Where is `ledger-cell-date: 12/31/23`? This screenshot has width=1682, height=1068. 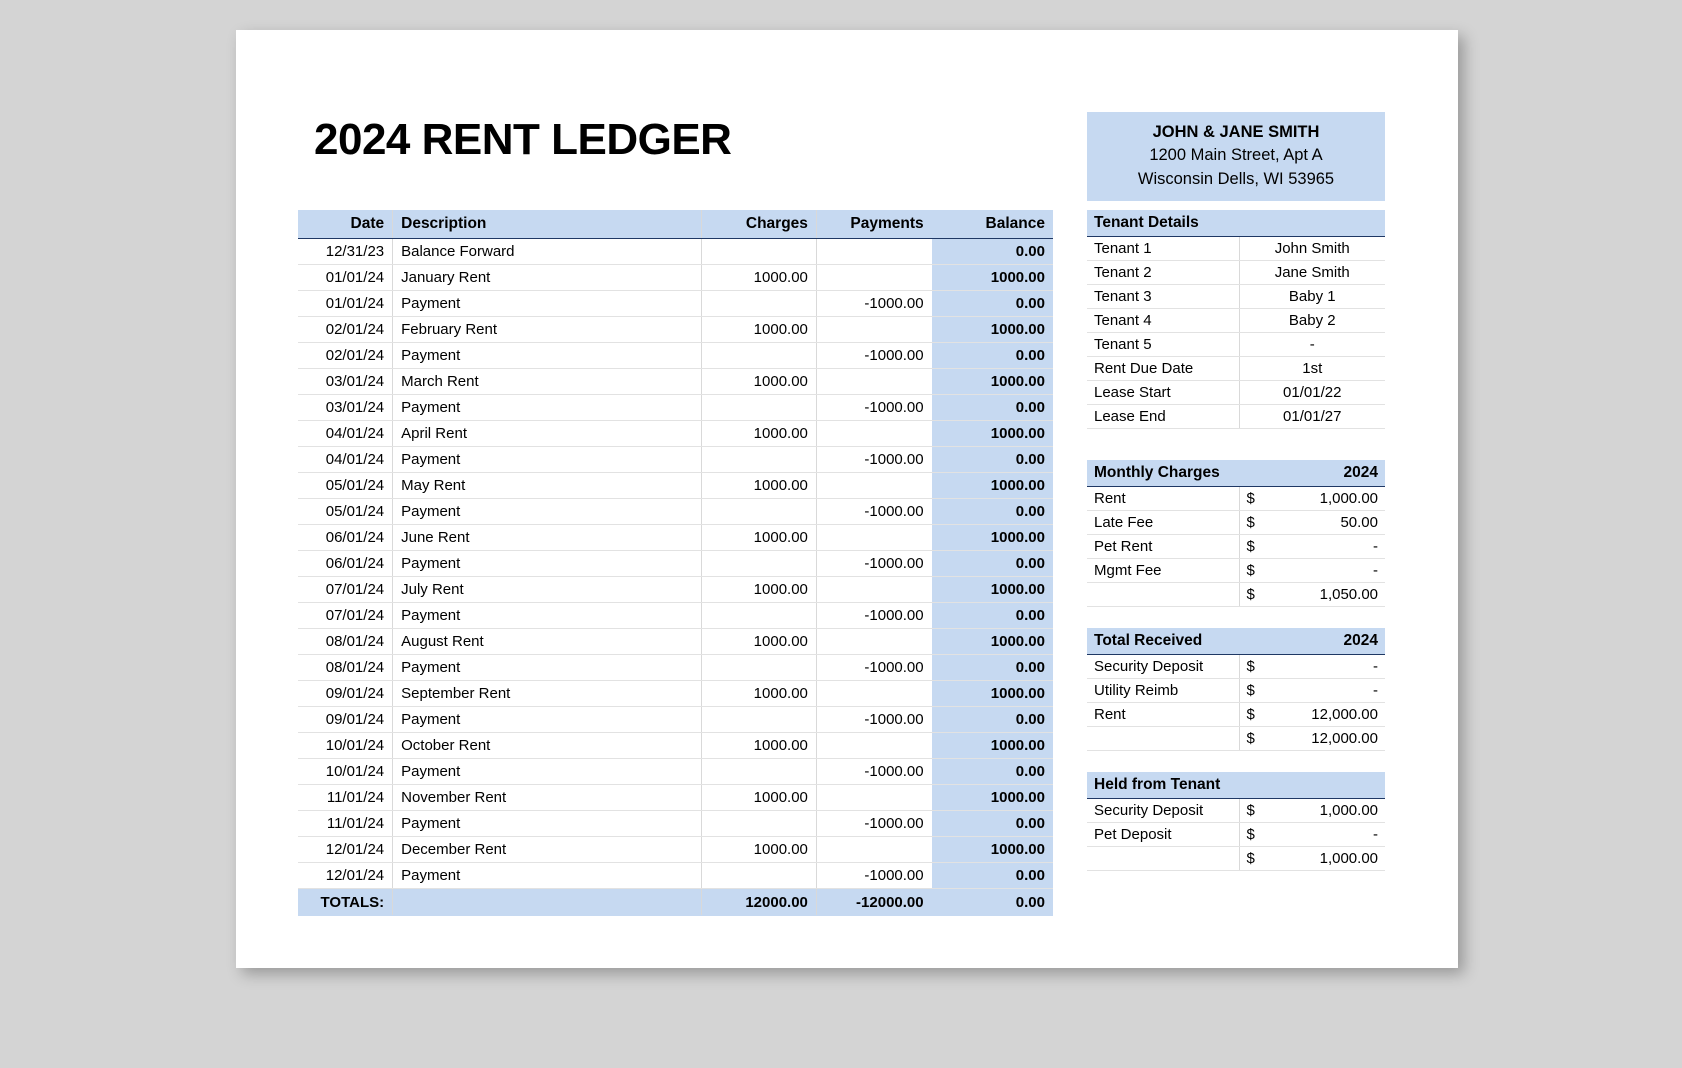 ledger-cell-date: 12/31/23 is located at coordinates (345, 251).